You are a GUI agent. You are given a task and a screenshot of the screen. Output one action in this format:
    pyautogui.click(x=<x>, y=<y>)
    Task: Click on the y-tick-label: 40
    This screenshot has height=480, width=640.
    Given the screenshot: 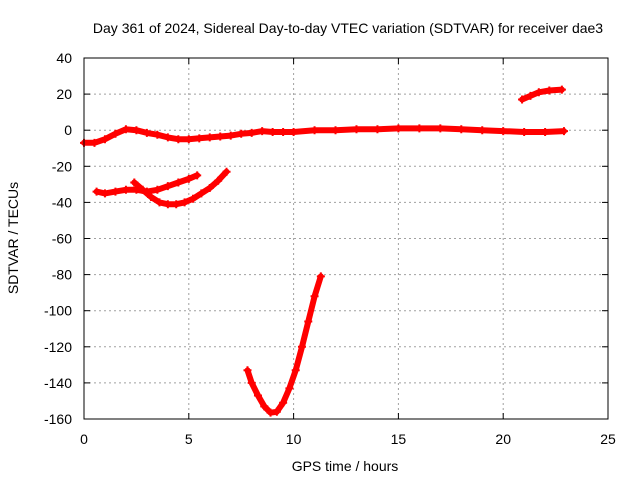 What is the action you would take?
    pyautogui.click(x=64, y=58)
    